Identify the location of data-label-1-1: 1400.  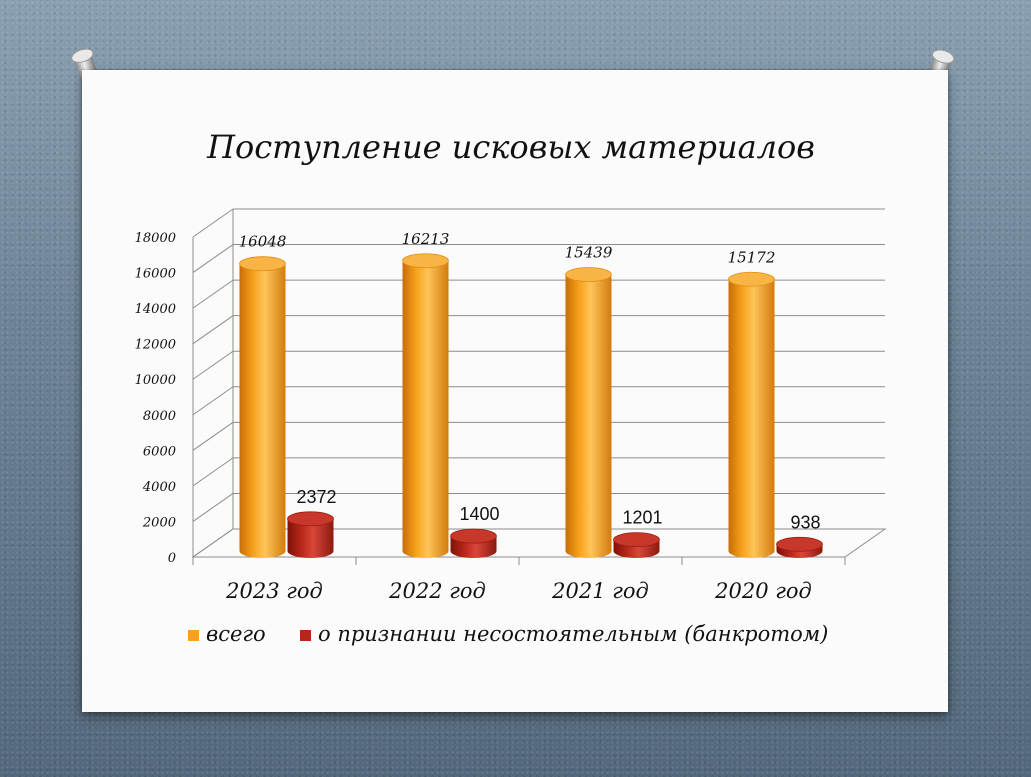
(479, 514).